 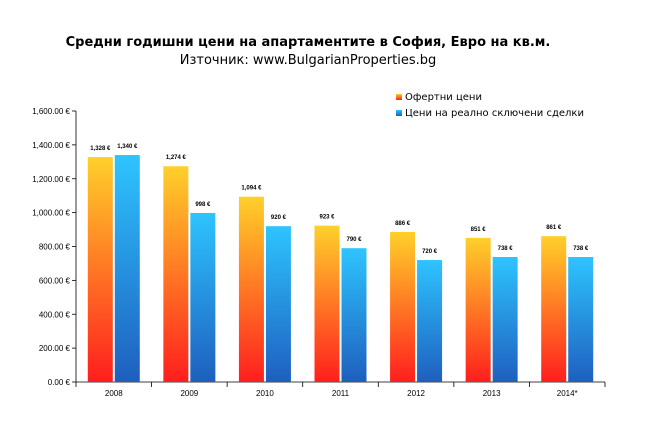 I want to click on x-tick-label: 2010, so click(x=265, y=393).